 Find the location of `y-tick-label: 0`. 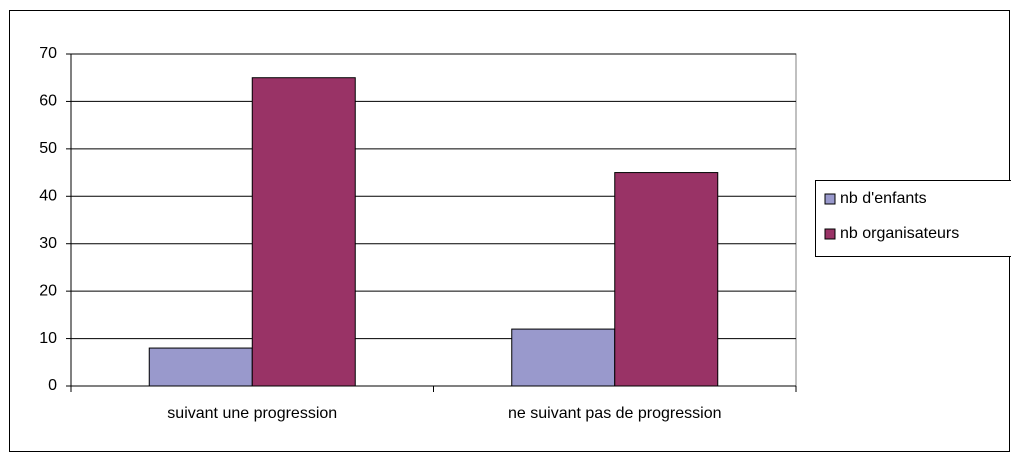

y-tick-label: 0 is located at coordinates (52, 385).